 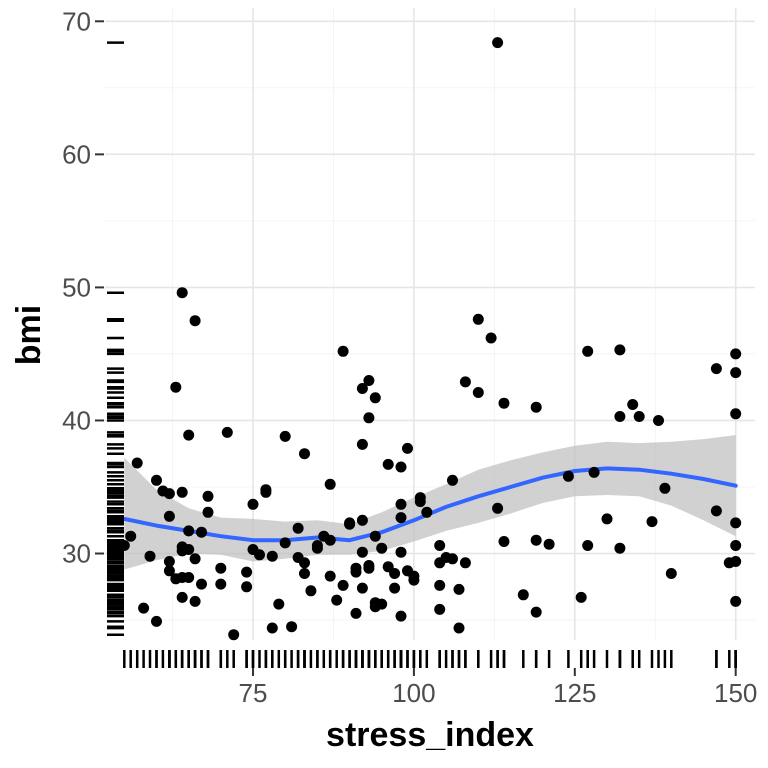 I want to click on y-tick-label: 30, so click(x=76, y=554).